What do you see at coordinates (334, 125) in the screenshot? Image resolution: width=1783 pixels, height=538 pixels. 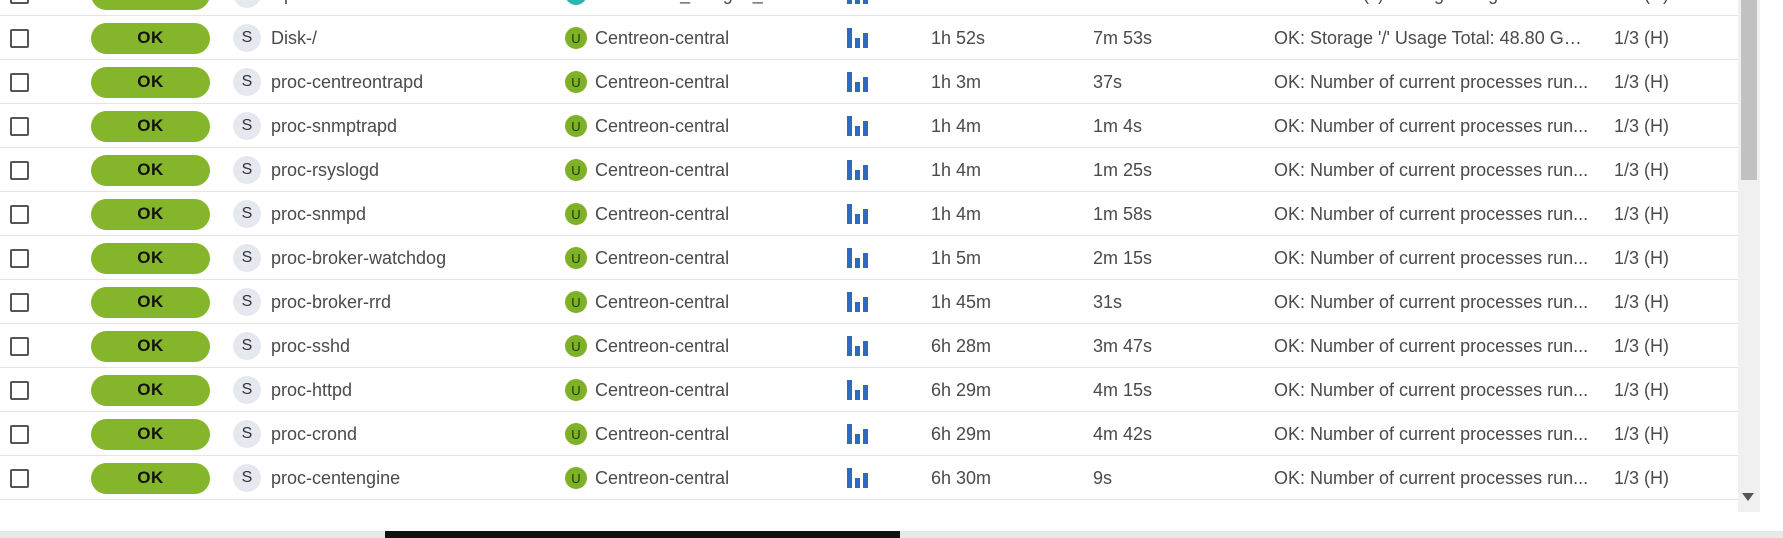 I see `service-name: proc-snmptrapd` at bounding box center [334, 125].